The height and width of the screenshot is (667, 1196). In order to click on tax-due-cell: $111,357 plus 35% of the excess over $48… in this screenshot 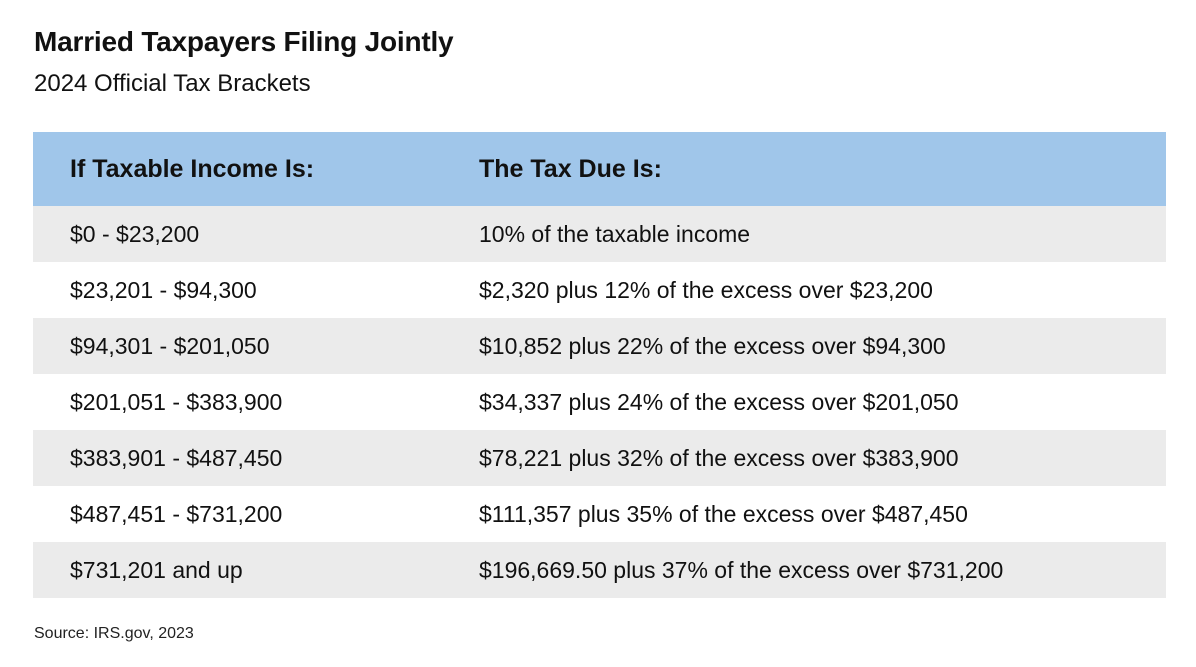, I will do `click(723, 513)`.